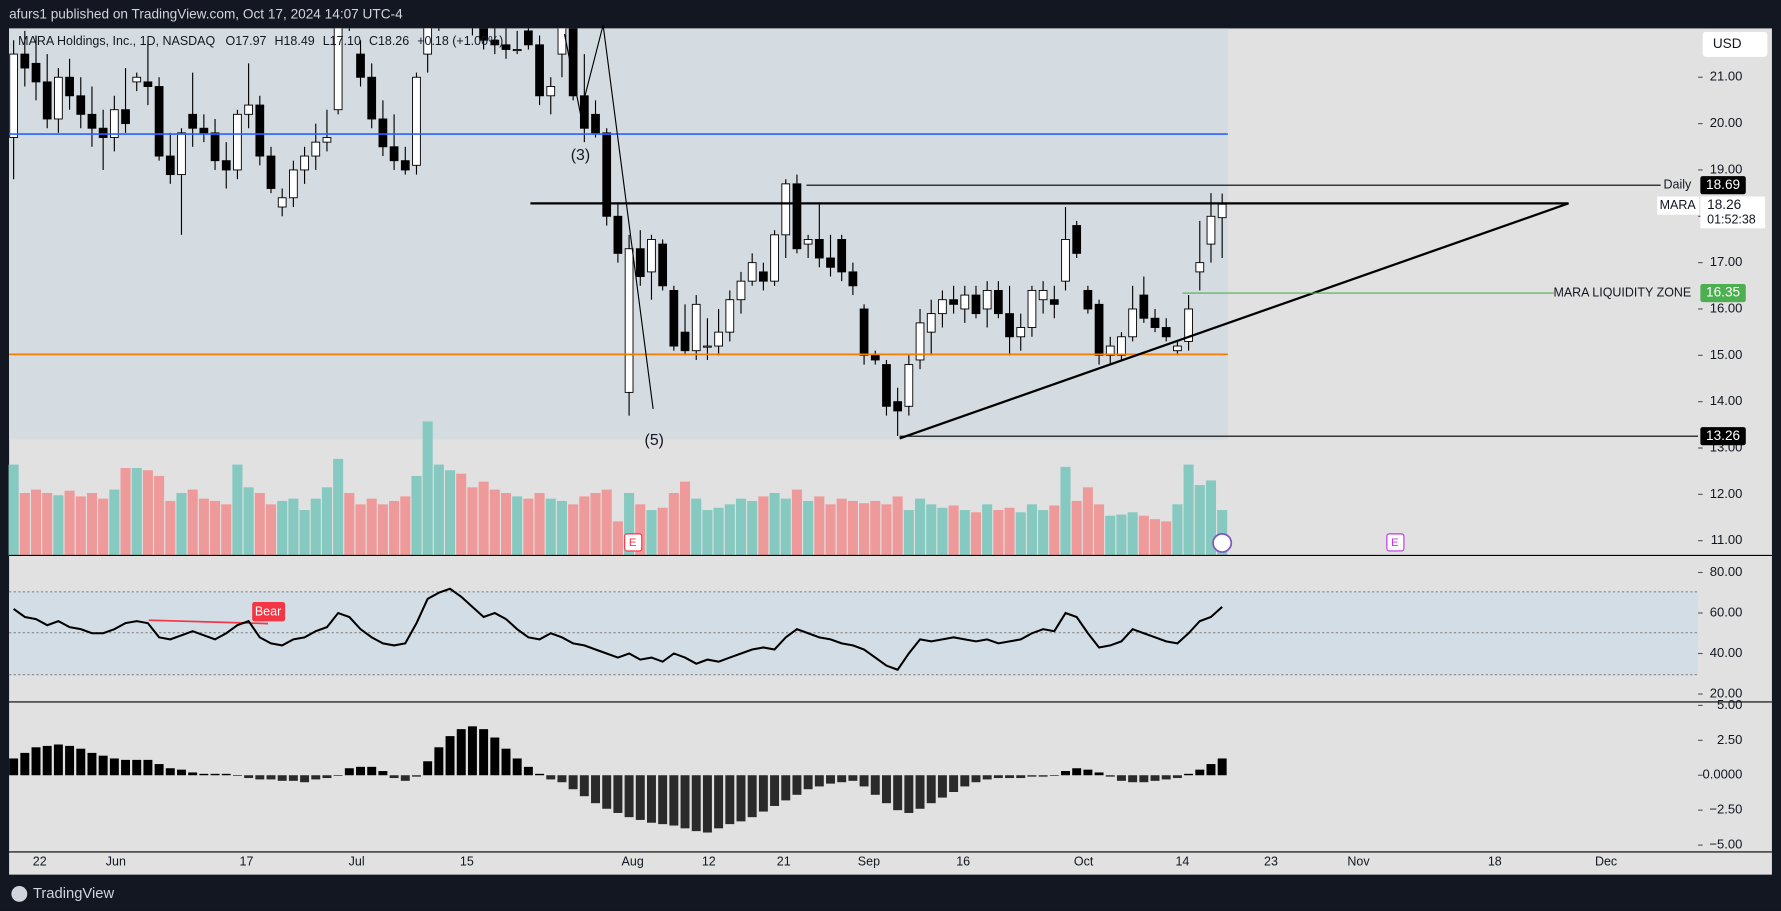 The width and height of the screenshot is (1781, 911). What do you see at coordinates (1726, 307) in the screenshot?
I see `tick-label: 16.00` at bounding box center [1726, 307].